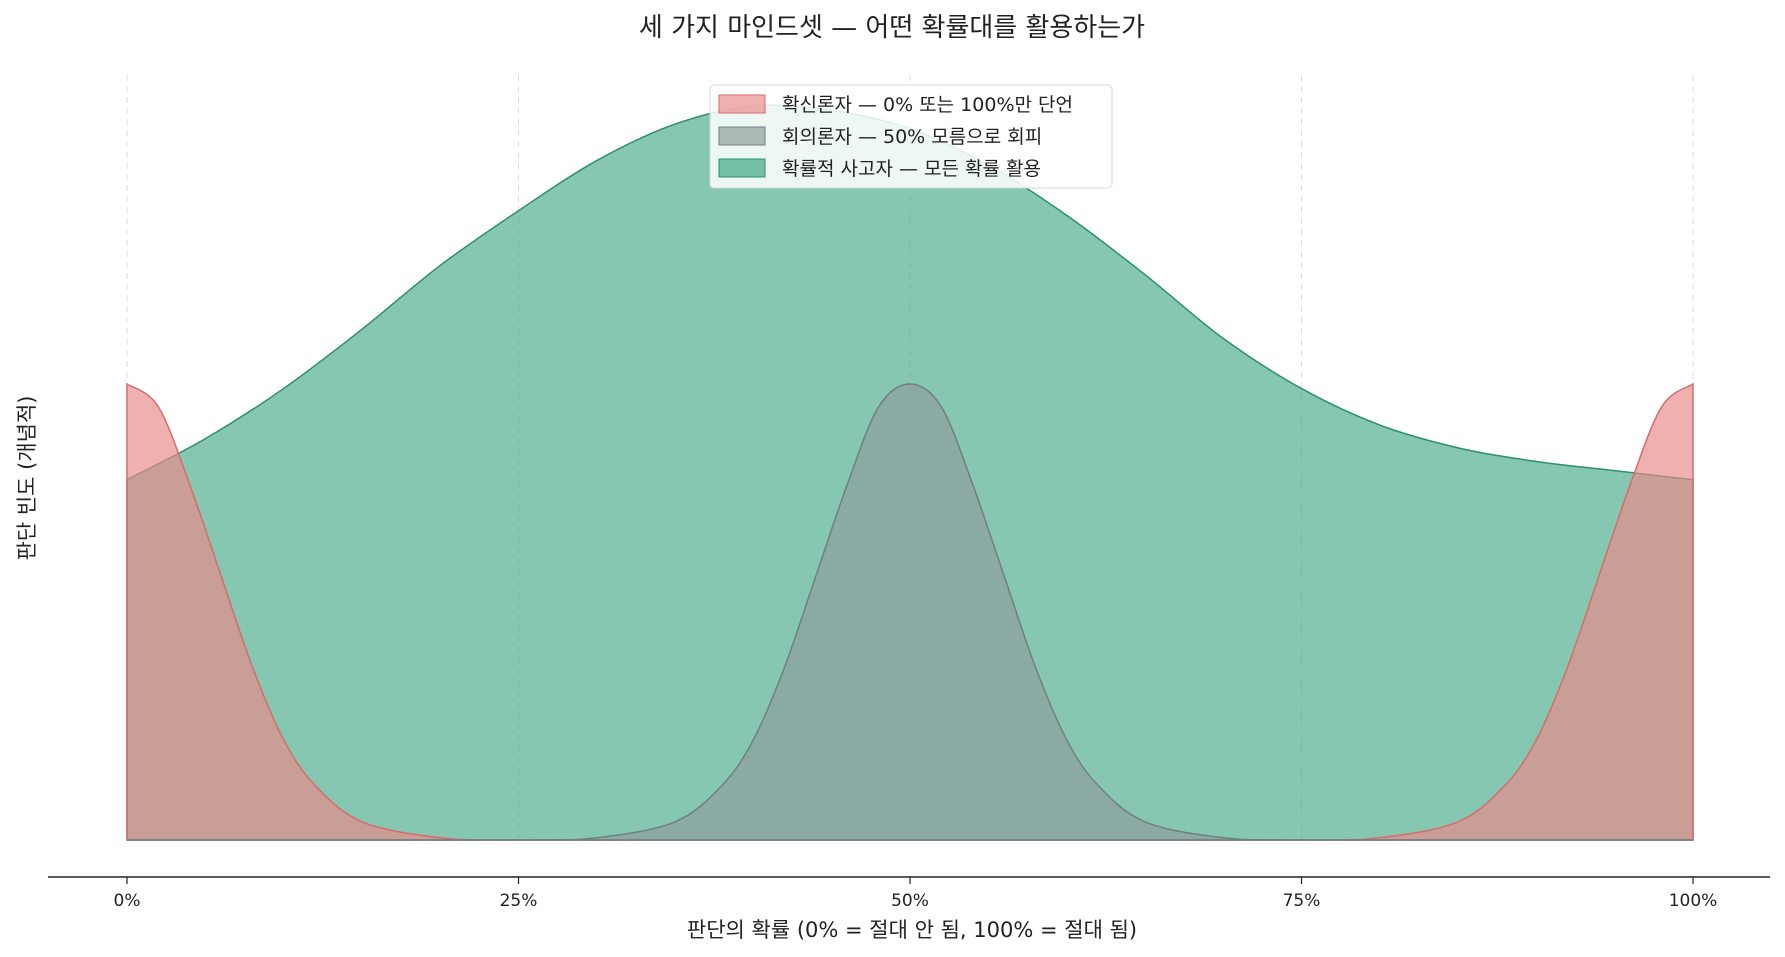  Describe the element at coordinates (1693, 901) in the screenshot. I see `x-tick-label: 100%` at that location.